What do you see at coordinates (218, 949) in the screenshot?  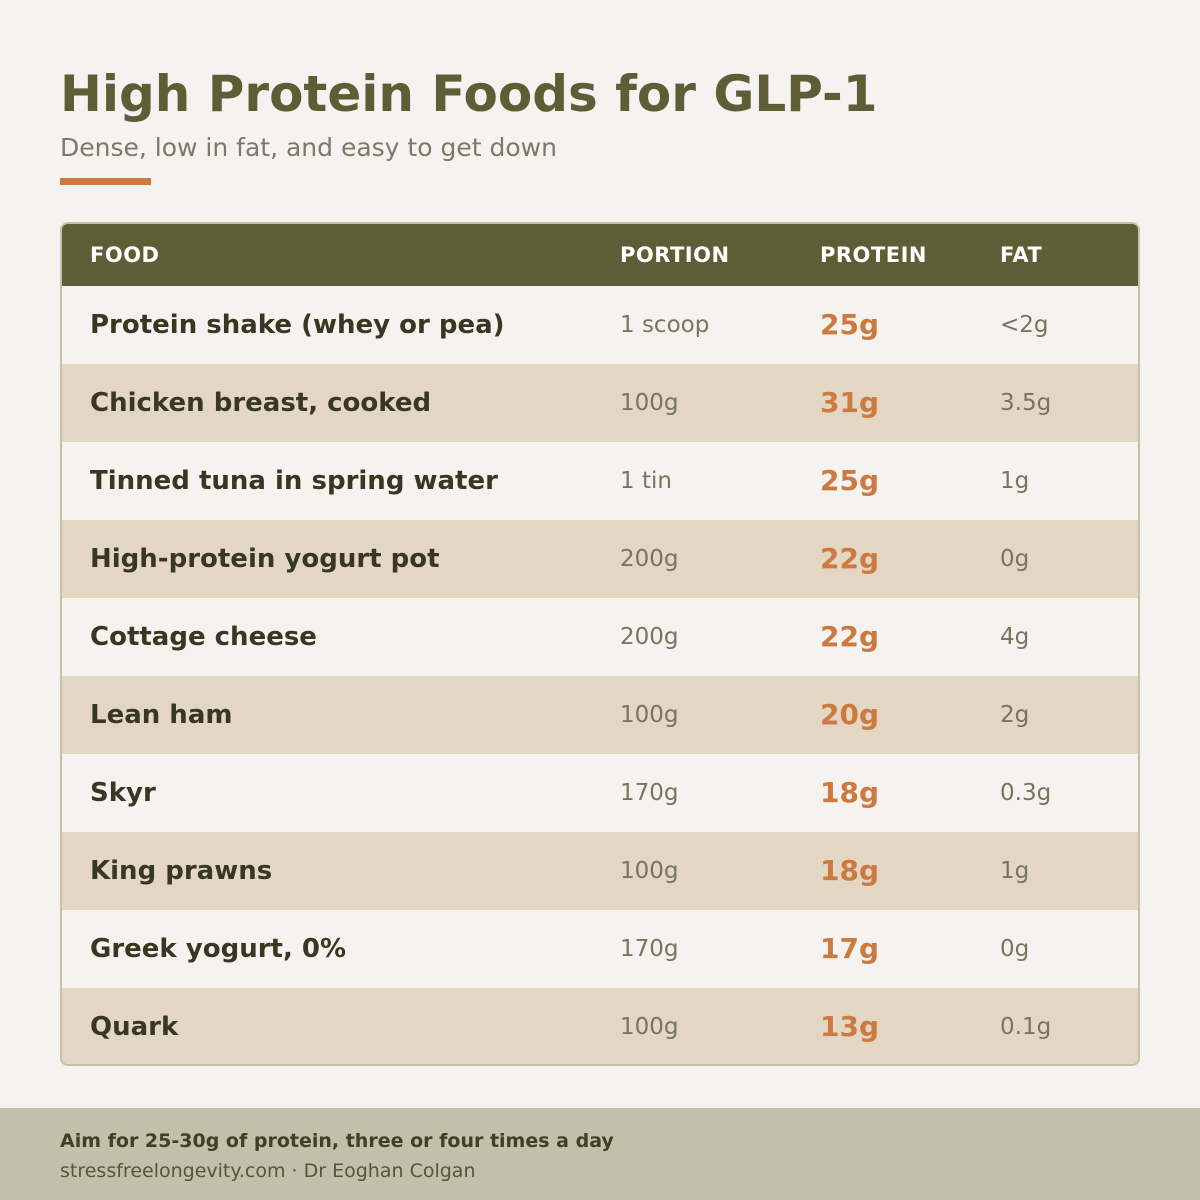 I see `food-name: Greek yogurt, 0%` at bounding box center [218, 949].